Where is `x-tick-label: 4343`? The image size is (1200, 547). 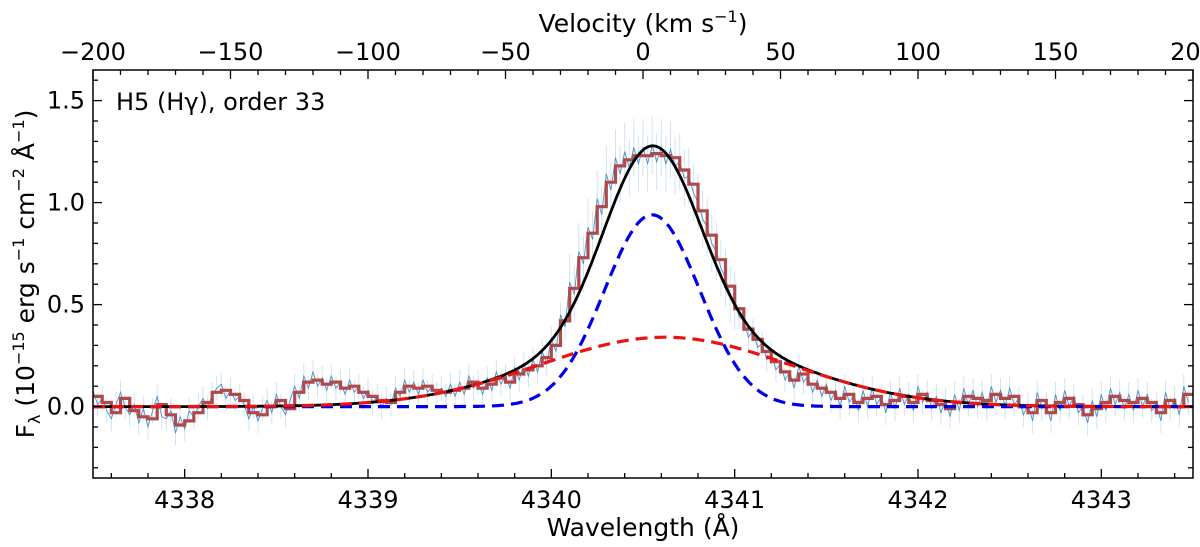
x-tick-label: 4343 is located at coordinates (1101, 500).